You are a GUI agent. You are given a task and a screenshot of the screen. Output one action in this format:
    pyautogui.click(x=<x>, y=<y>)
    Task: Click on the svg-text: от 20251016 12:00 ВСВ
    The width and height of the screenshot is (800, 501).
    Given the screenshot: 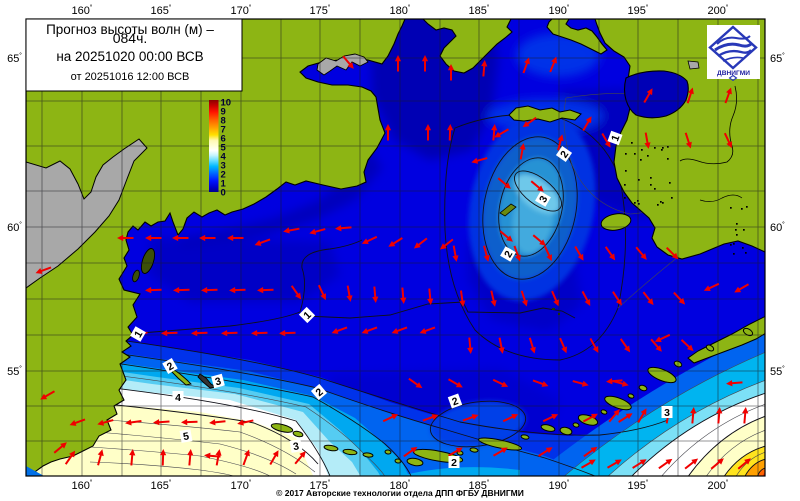 What is the action you would take?
    pyautogui.click(x=130, y=77)
    